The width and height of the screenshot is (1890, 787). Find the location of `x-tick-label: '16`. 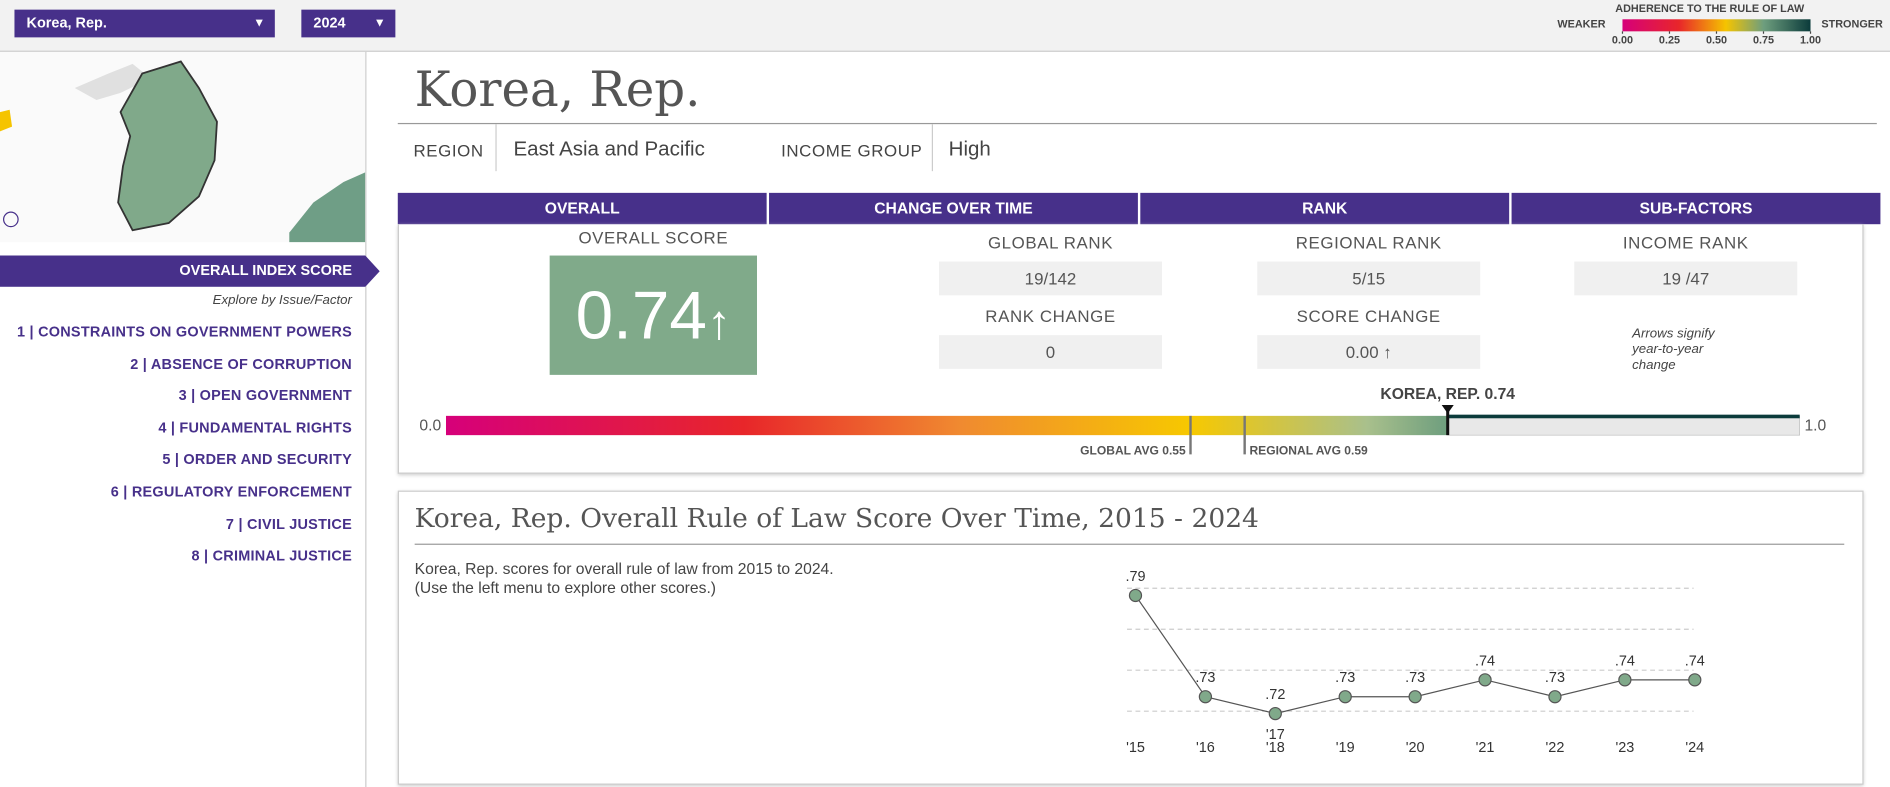

x-tick-label: '16 is located at coordinates (1205, 748).